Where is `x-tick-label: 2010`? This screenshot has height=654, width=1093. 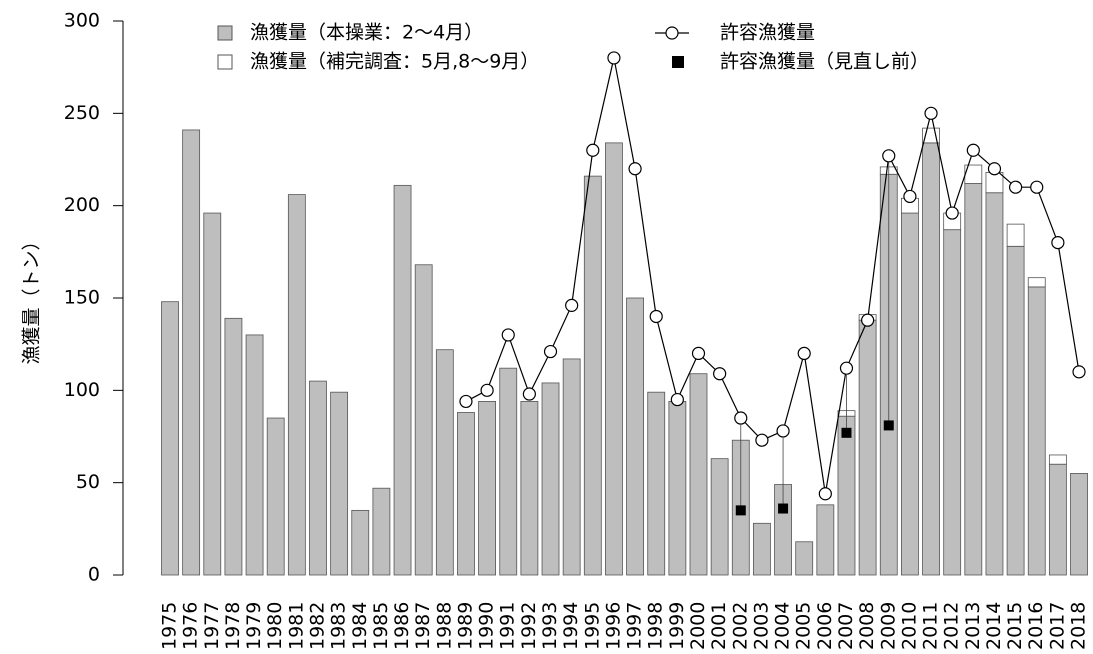 x-tick-label: 2010 is located at coordinates (909, 626).